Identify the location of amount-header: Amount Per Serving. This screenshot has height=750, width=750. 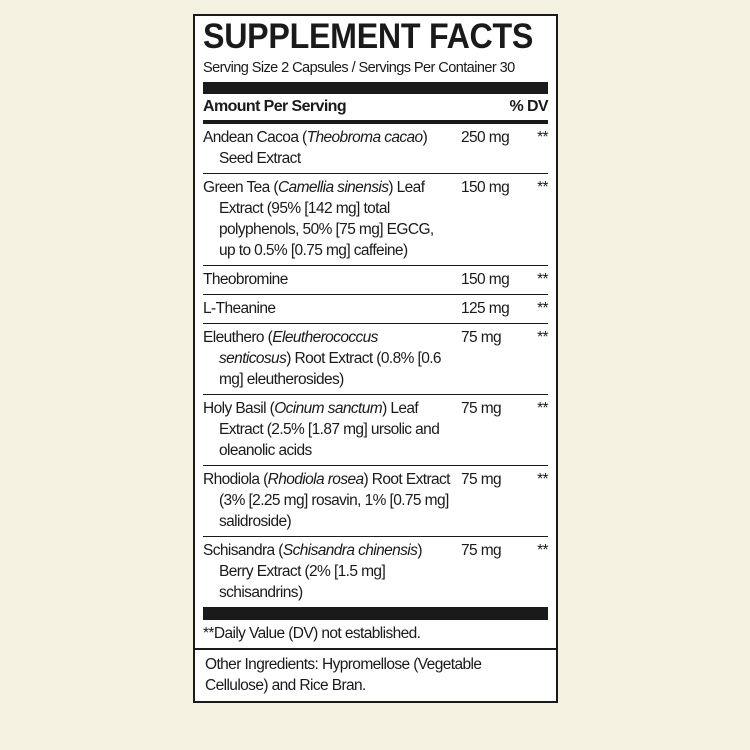
(275, 106).